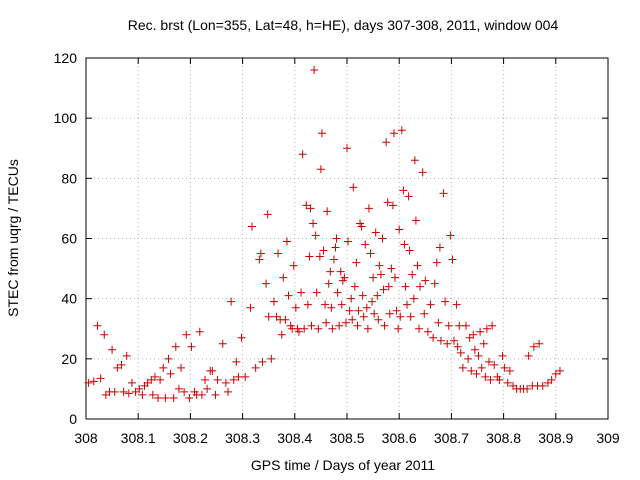 Image resolution: width=640 pixels, height=480 pixels. I want to click on x-tick-label: 308.5, so click(346, 438).